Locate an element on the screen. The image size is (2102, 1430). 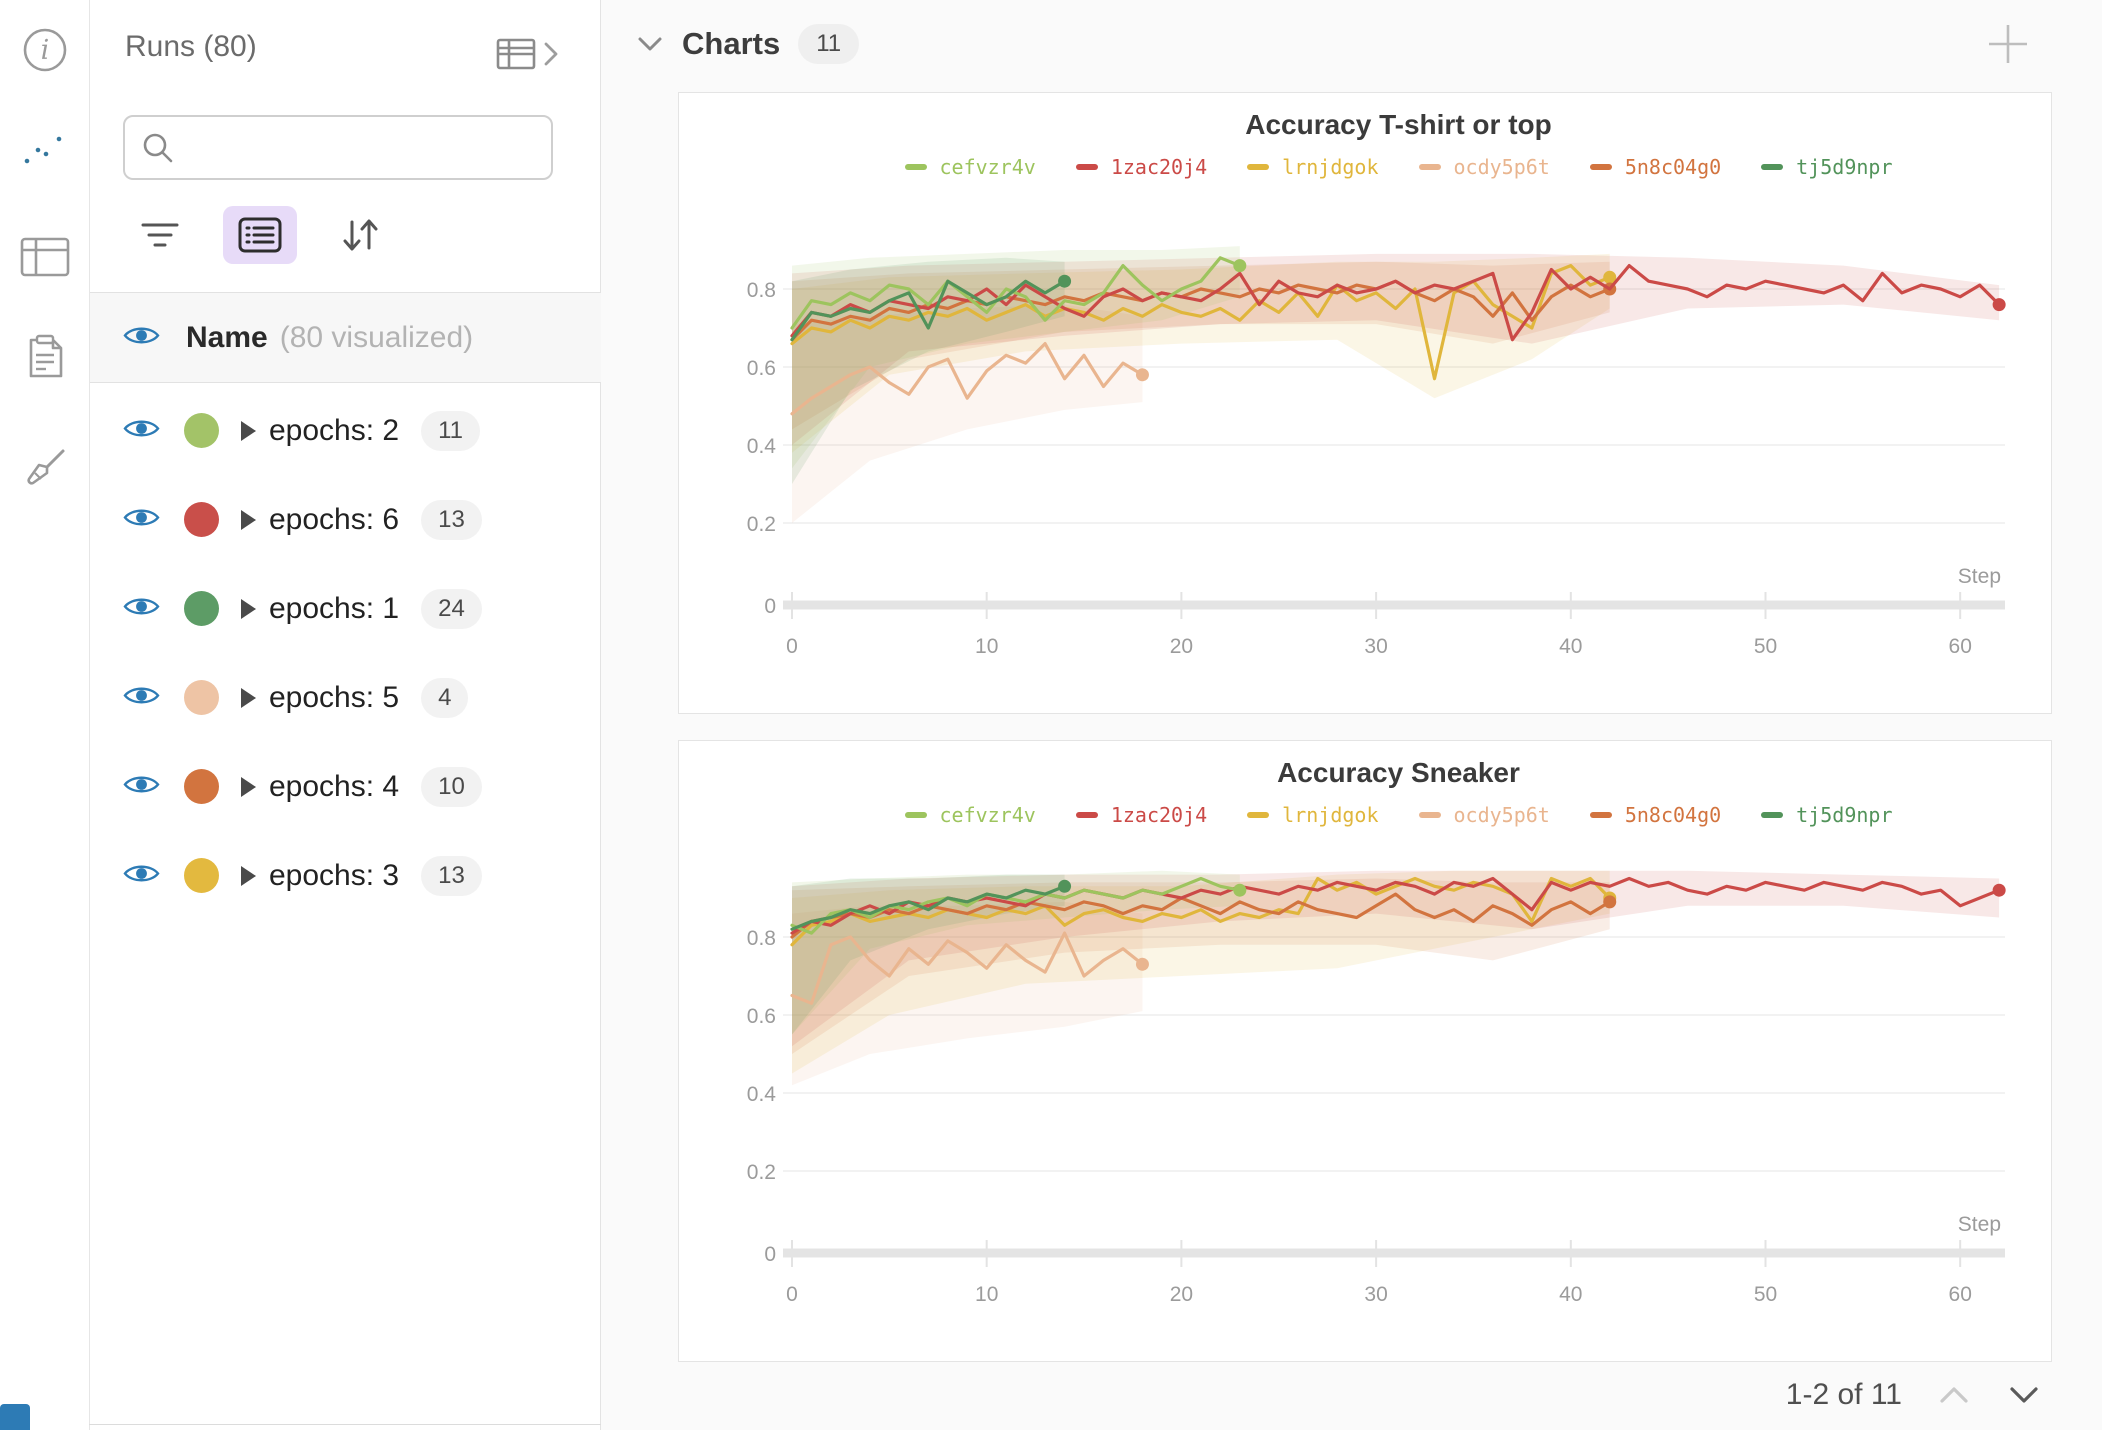
name-column-label: Name is located at coordinates (227, 337).